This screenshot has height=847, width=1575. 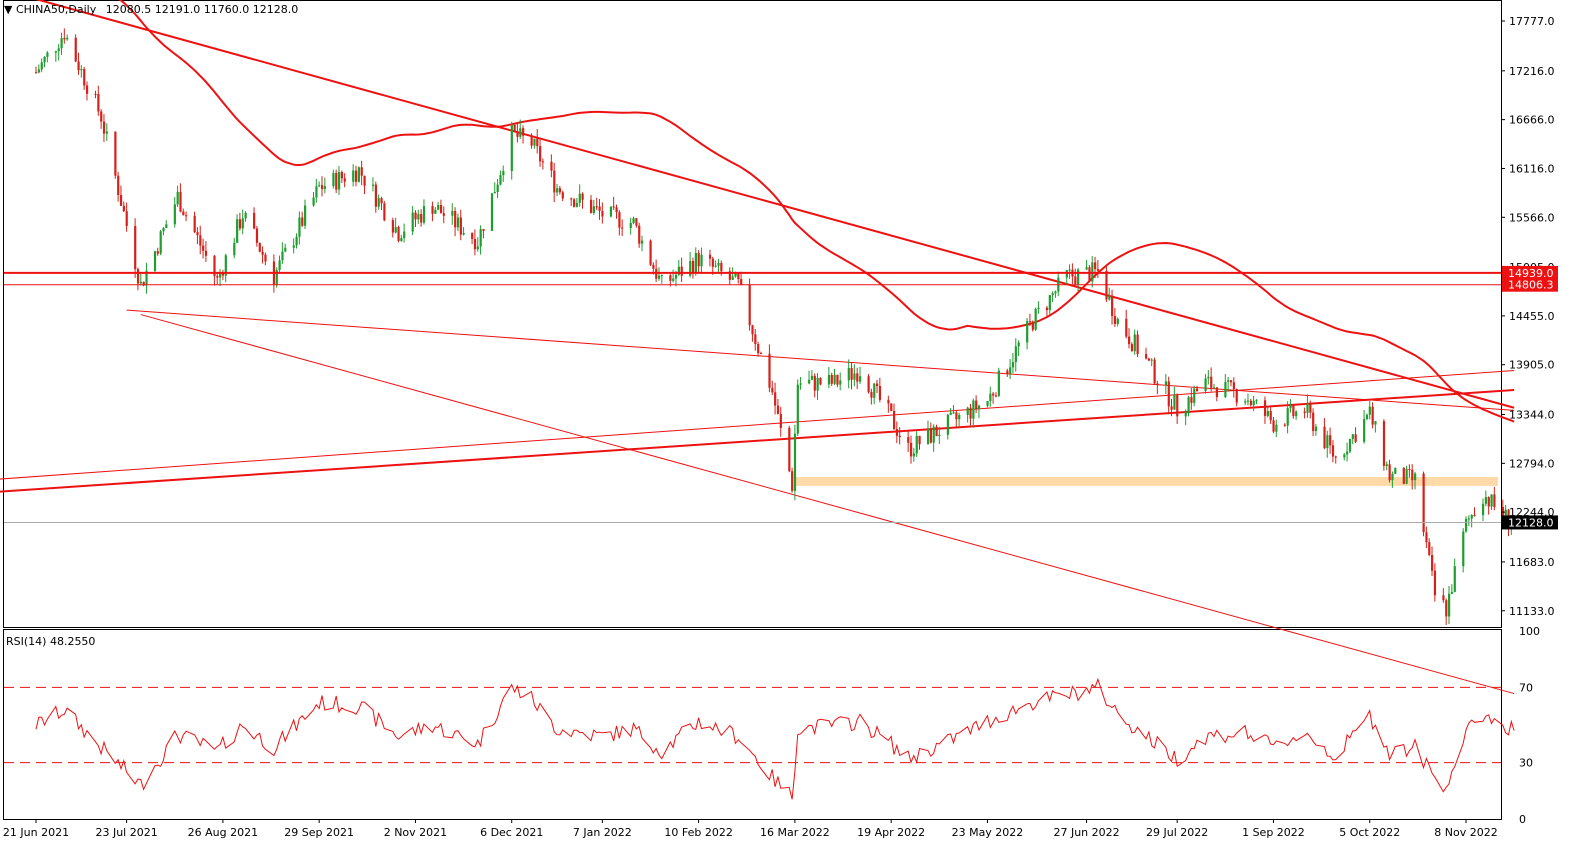 What do you see at coordinates (1532, 365) in the screenshot?
I see `price-tick-label: 13905.0` at bounding box center [1532, 365].